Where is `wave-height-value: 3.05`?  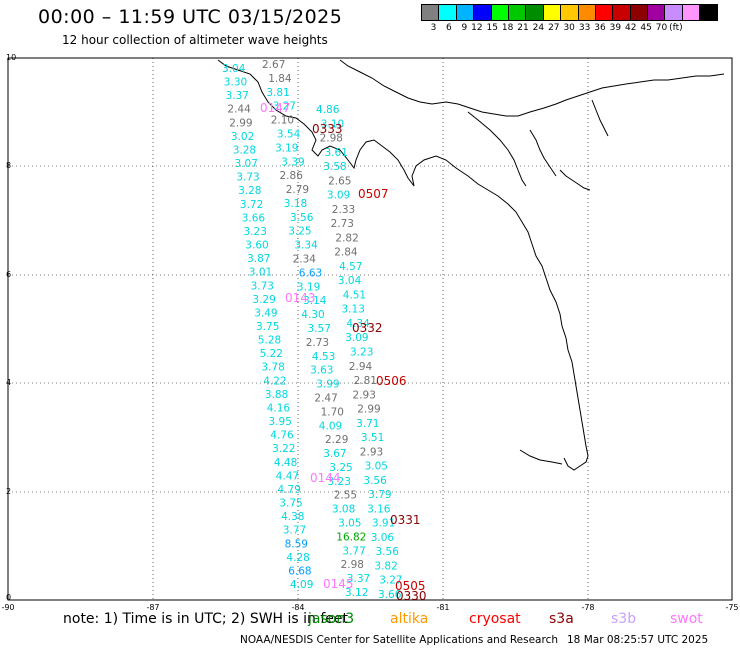 wave-height-value: 3.05 is located at coordinates (349, 524).